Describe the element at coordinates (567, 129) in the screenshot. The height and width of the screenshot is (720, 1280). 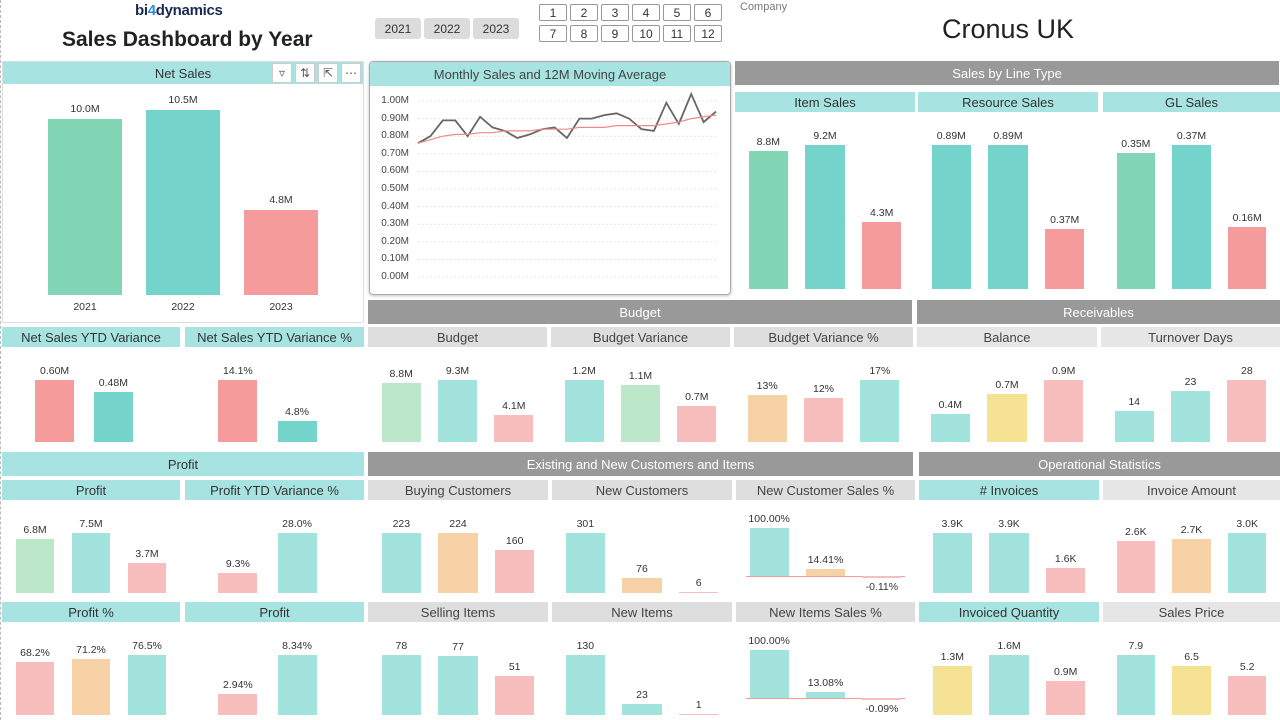
I see `moving-average-line` at that location.